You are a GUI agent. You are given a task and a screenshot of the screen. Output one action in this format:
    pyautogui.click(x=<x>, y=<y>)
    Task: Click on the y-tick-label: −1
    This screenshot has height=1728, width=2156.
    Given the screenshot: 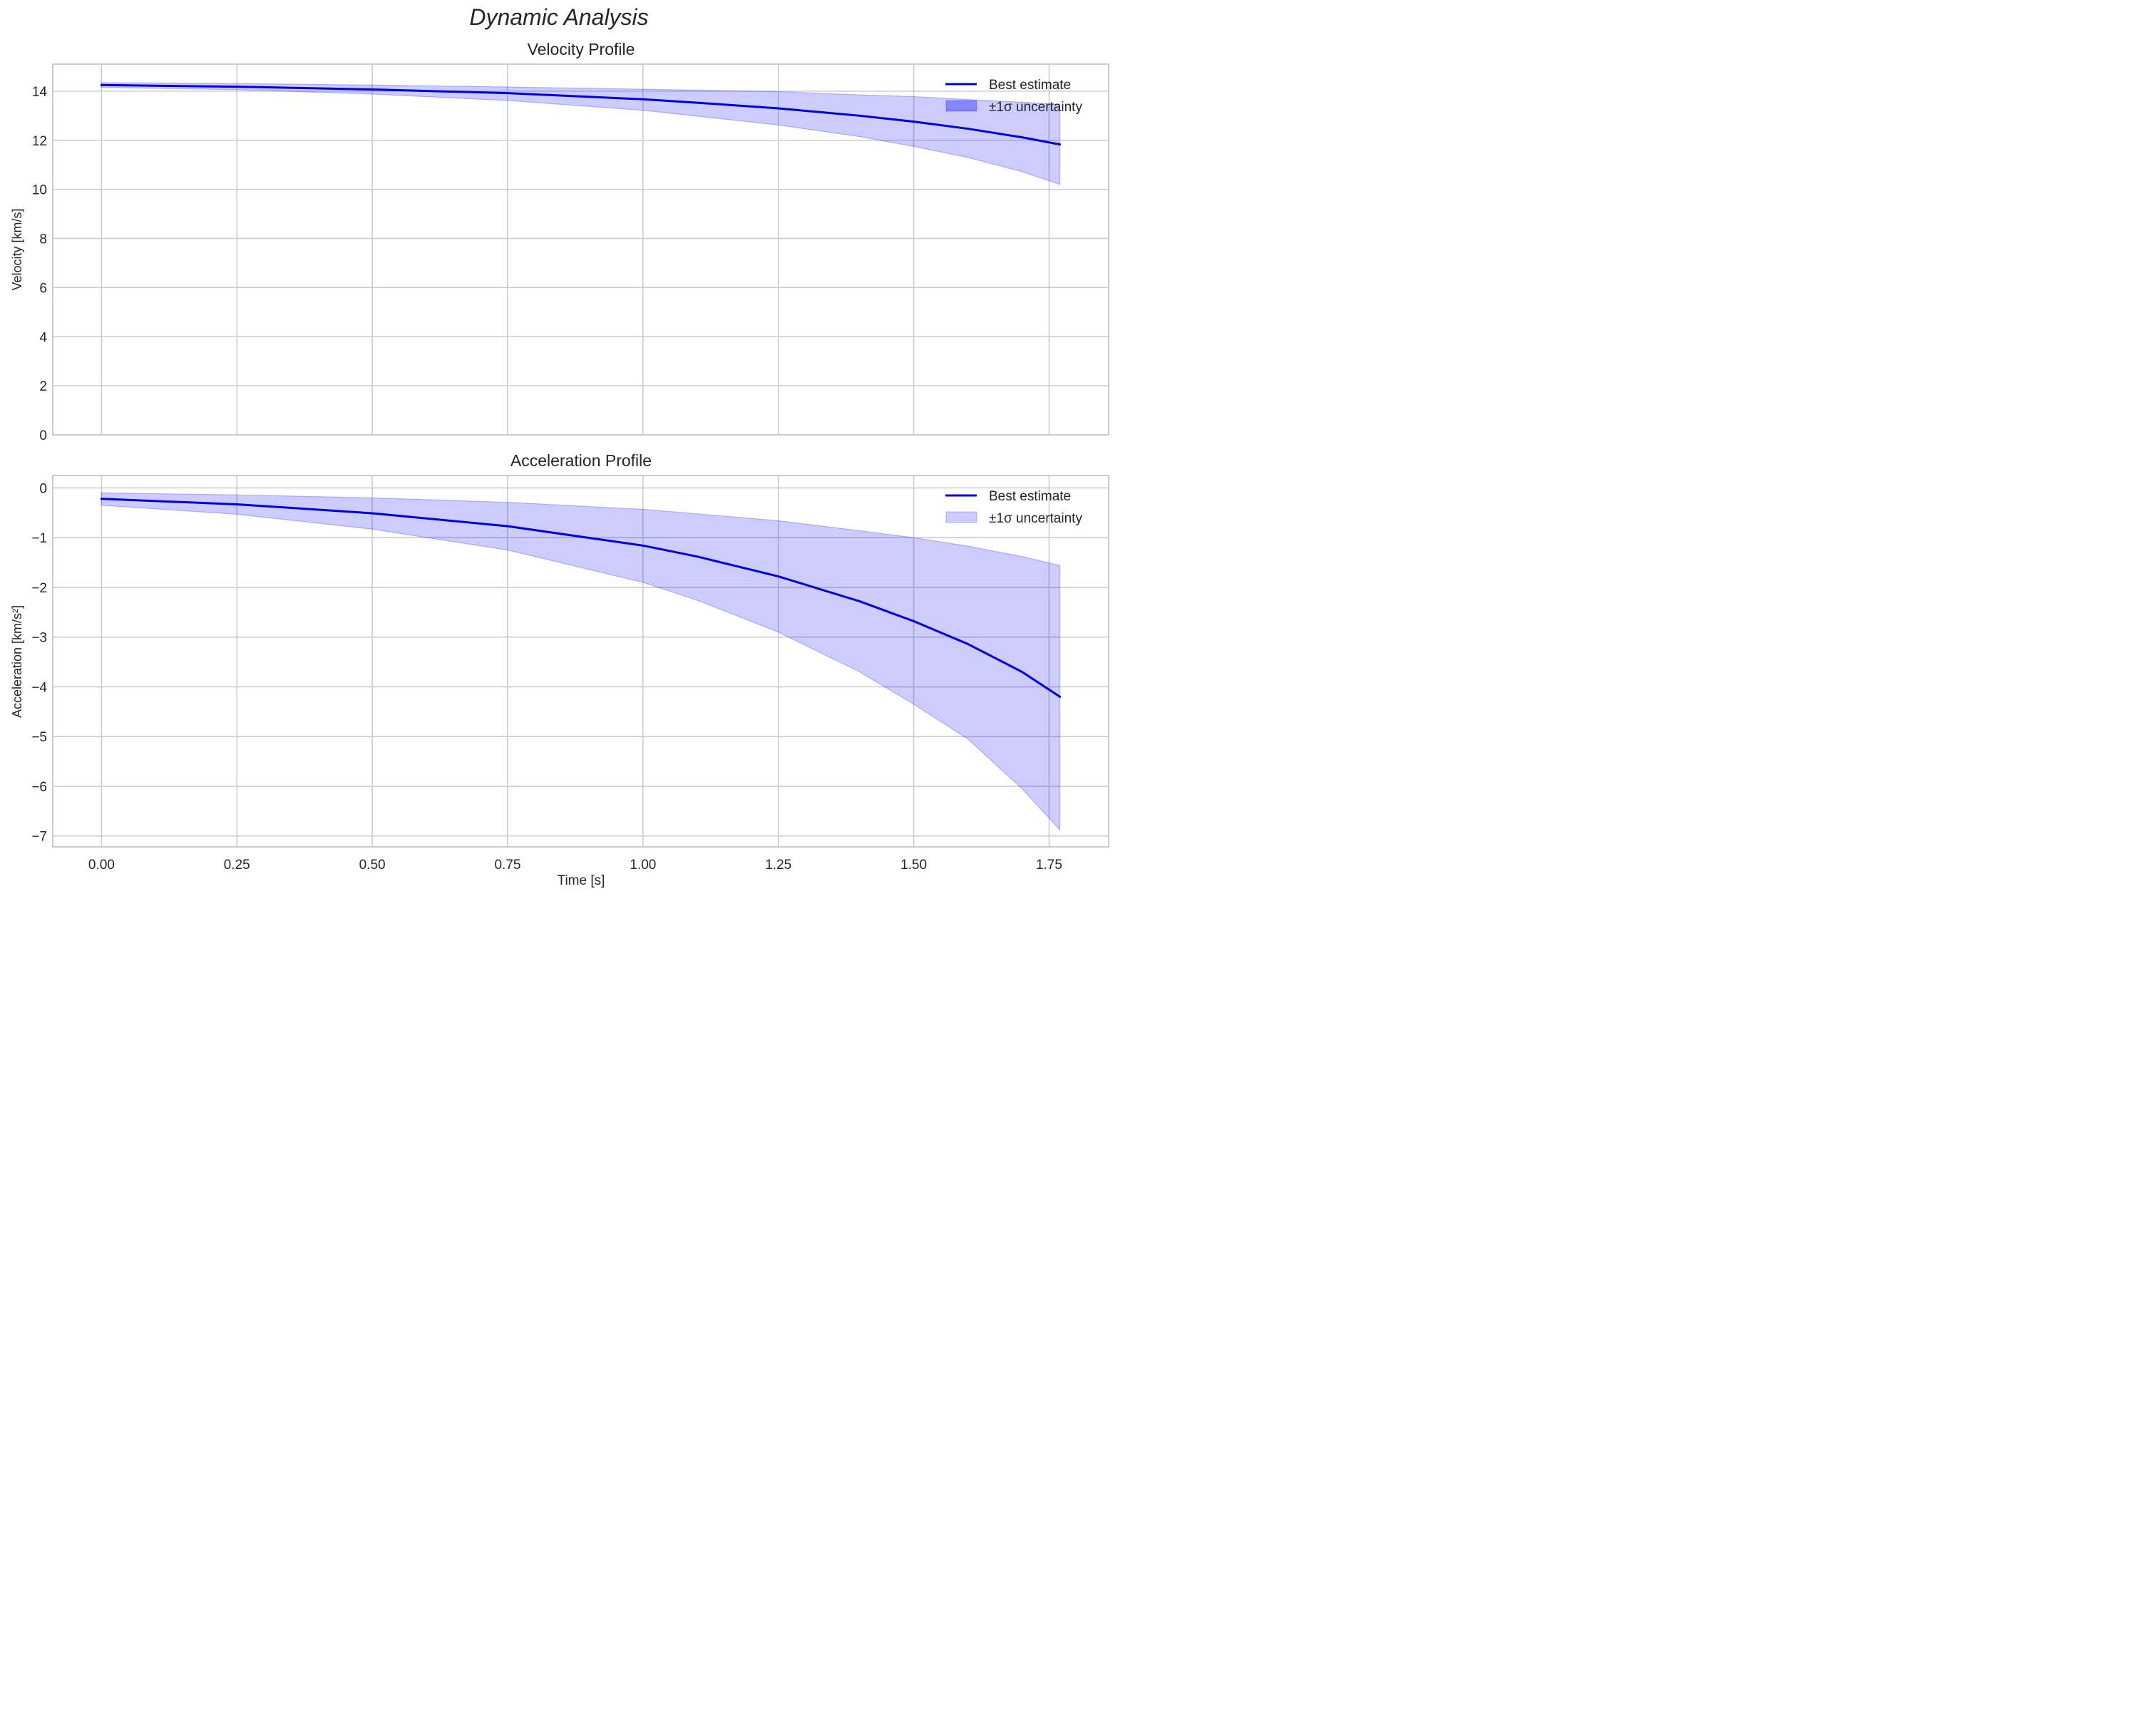 What is the action you would take?
    pyautogui.click(x=39, y=538)
    